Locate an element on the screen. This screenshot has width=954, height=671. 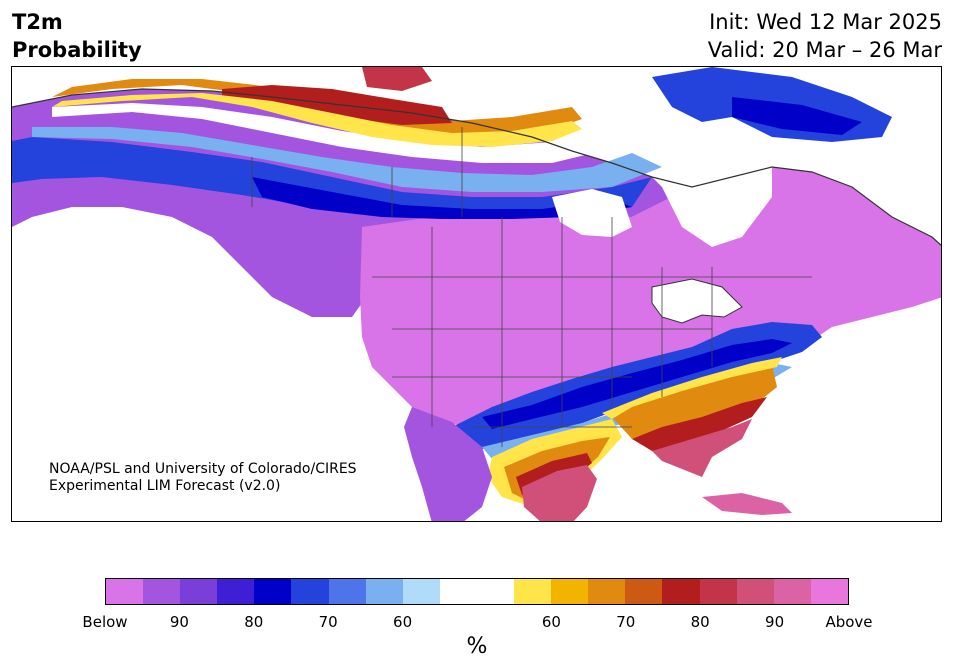
canada-light-blue is located at coordinates (347, 159).